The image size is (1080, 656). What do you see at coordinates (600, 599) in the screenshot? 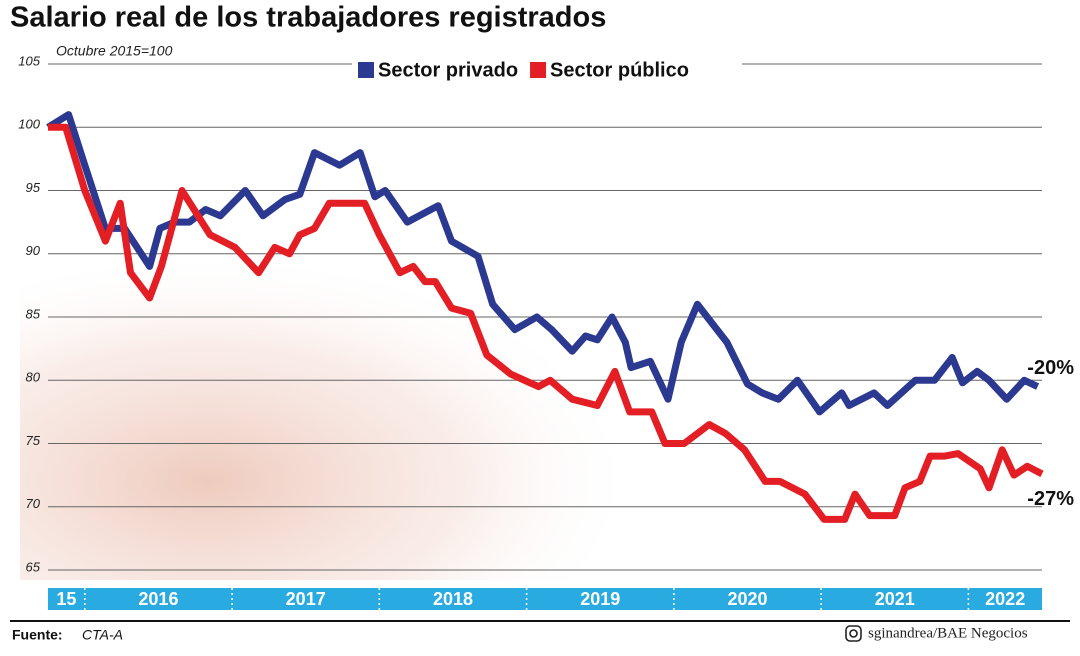
I see `x-tick-label: 2019` at bounding box center [600, 599].